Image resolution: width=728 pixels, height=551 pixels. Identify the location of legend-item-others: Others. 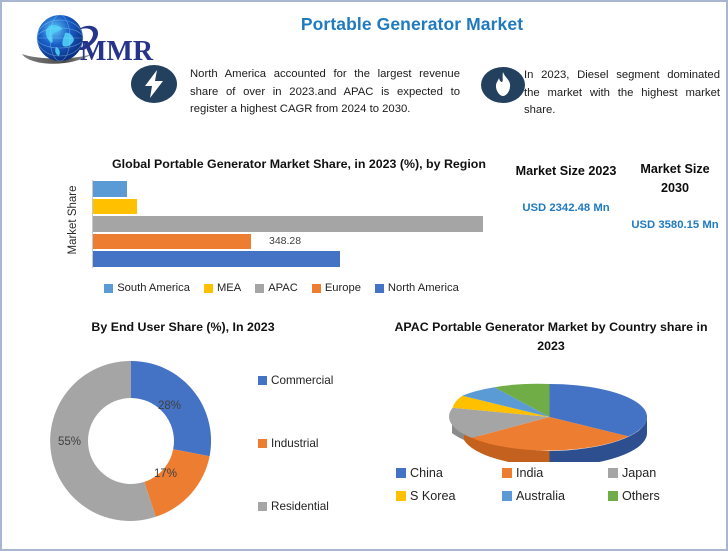
(661, 496).